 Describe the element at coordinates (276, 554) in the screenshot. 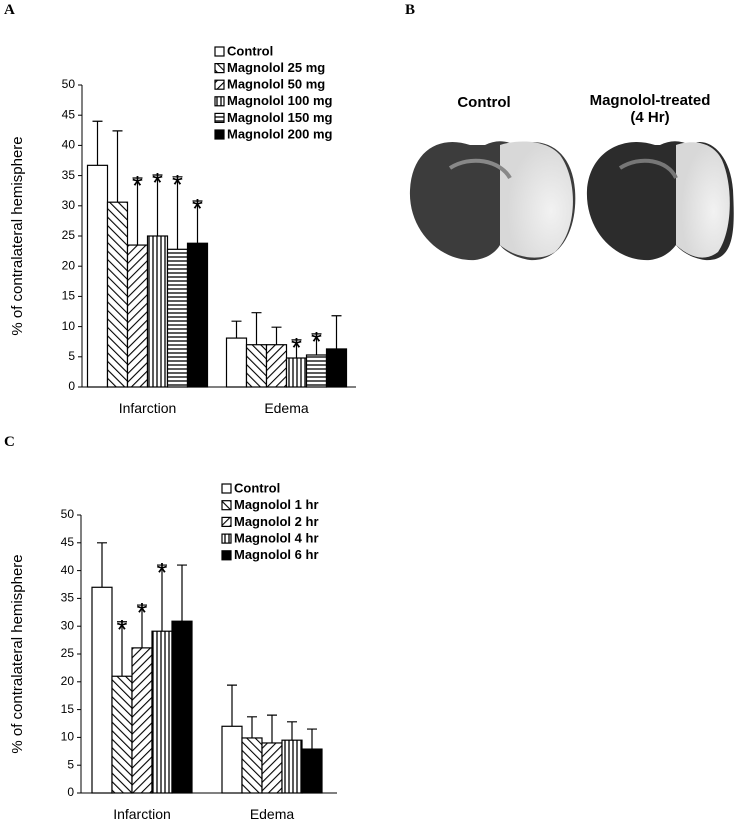

I see `legend-label: Magnolol 6 hr` at that location.